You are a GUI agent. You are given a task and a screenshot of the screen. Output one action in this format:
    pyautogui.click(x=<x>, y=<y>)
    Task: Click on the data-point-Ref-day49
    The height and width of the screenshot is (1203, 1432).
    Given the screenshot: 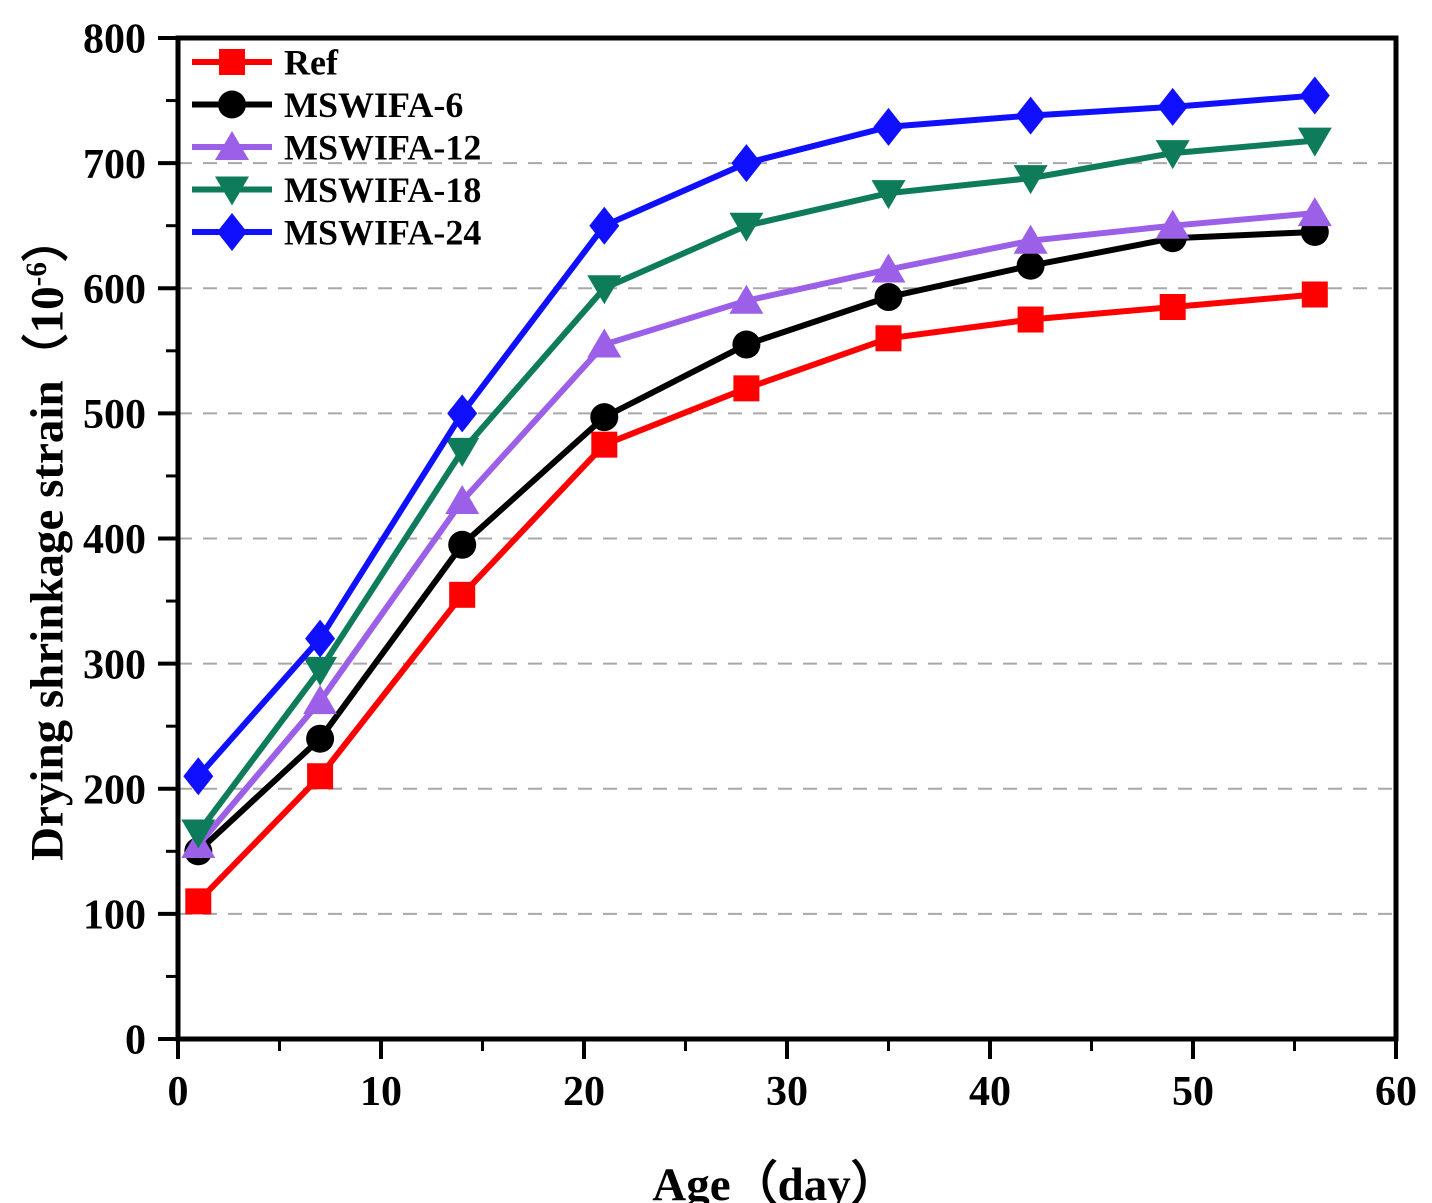 What is the action you would take?
    pyautogui.click(x=1172, y=307)
    